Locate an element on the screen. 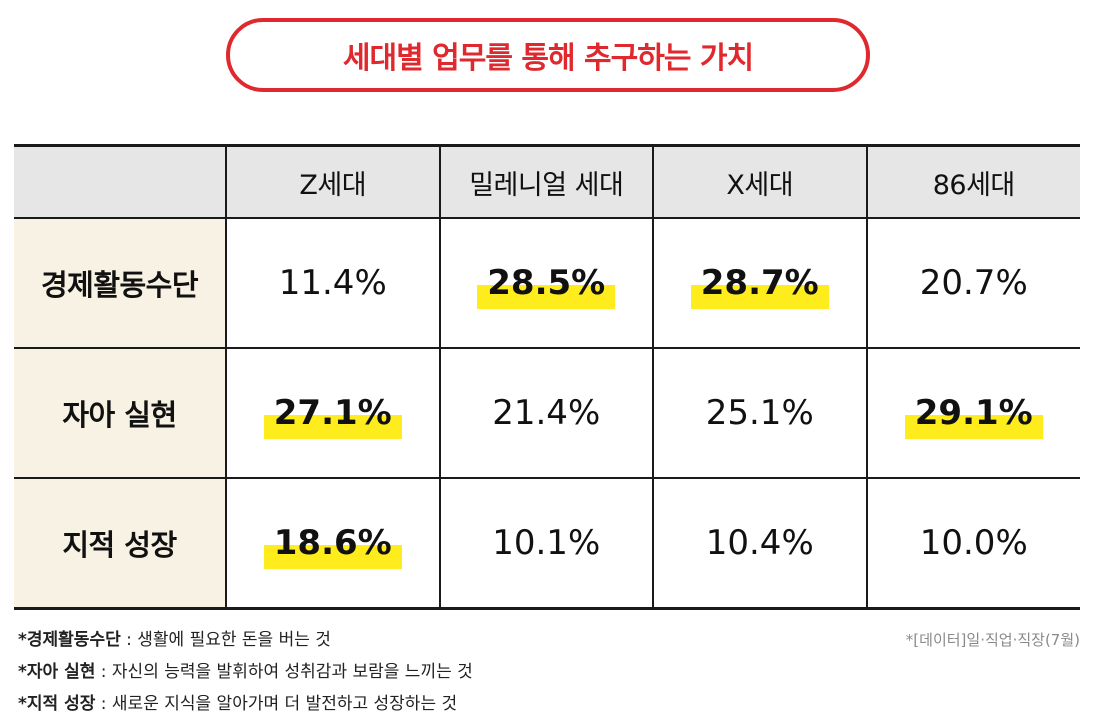 Image resolution: width=1110 pixels, height=720 pixels. table-cell: 10.1% is located at coordinates (546, 544).